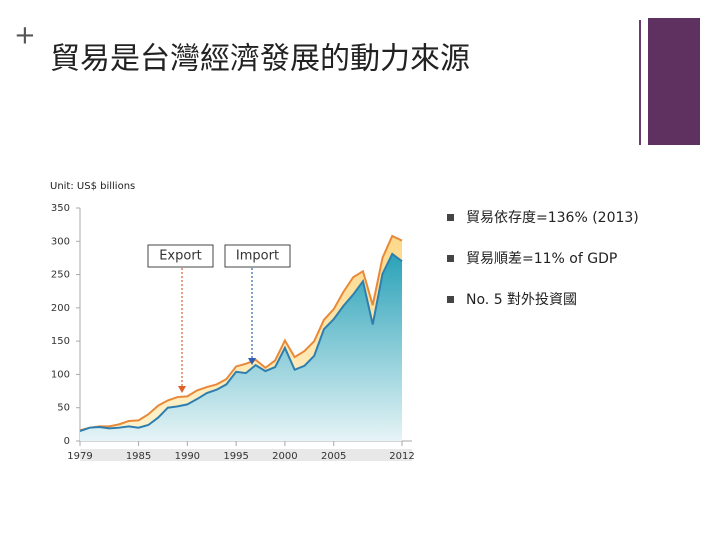 This screenshot has height=540, width=720. I want to click on y-tick-label: 50, so click(63, 408).